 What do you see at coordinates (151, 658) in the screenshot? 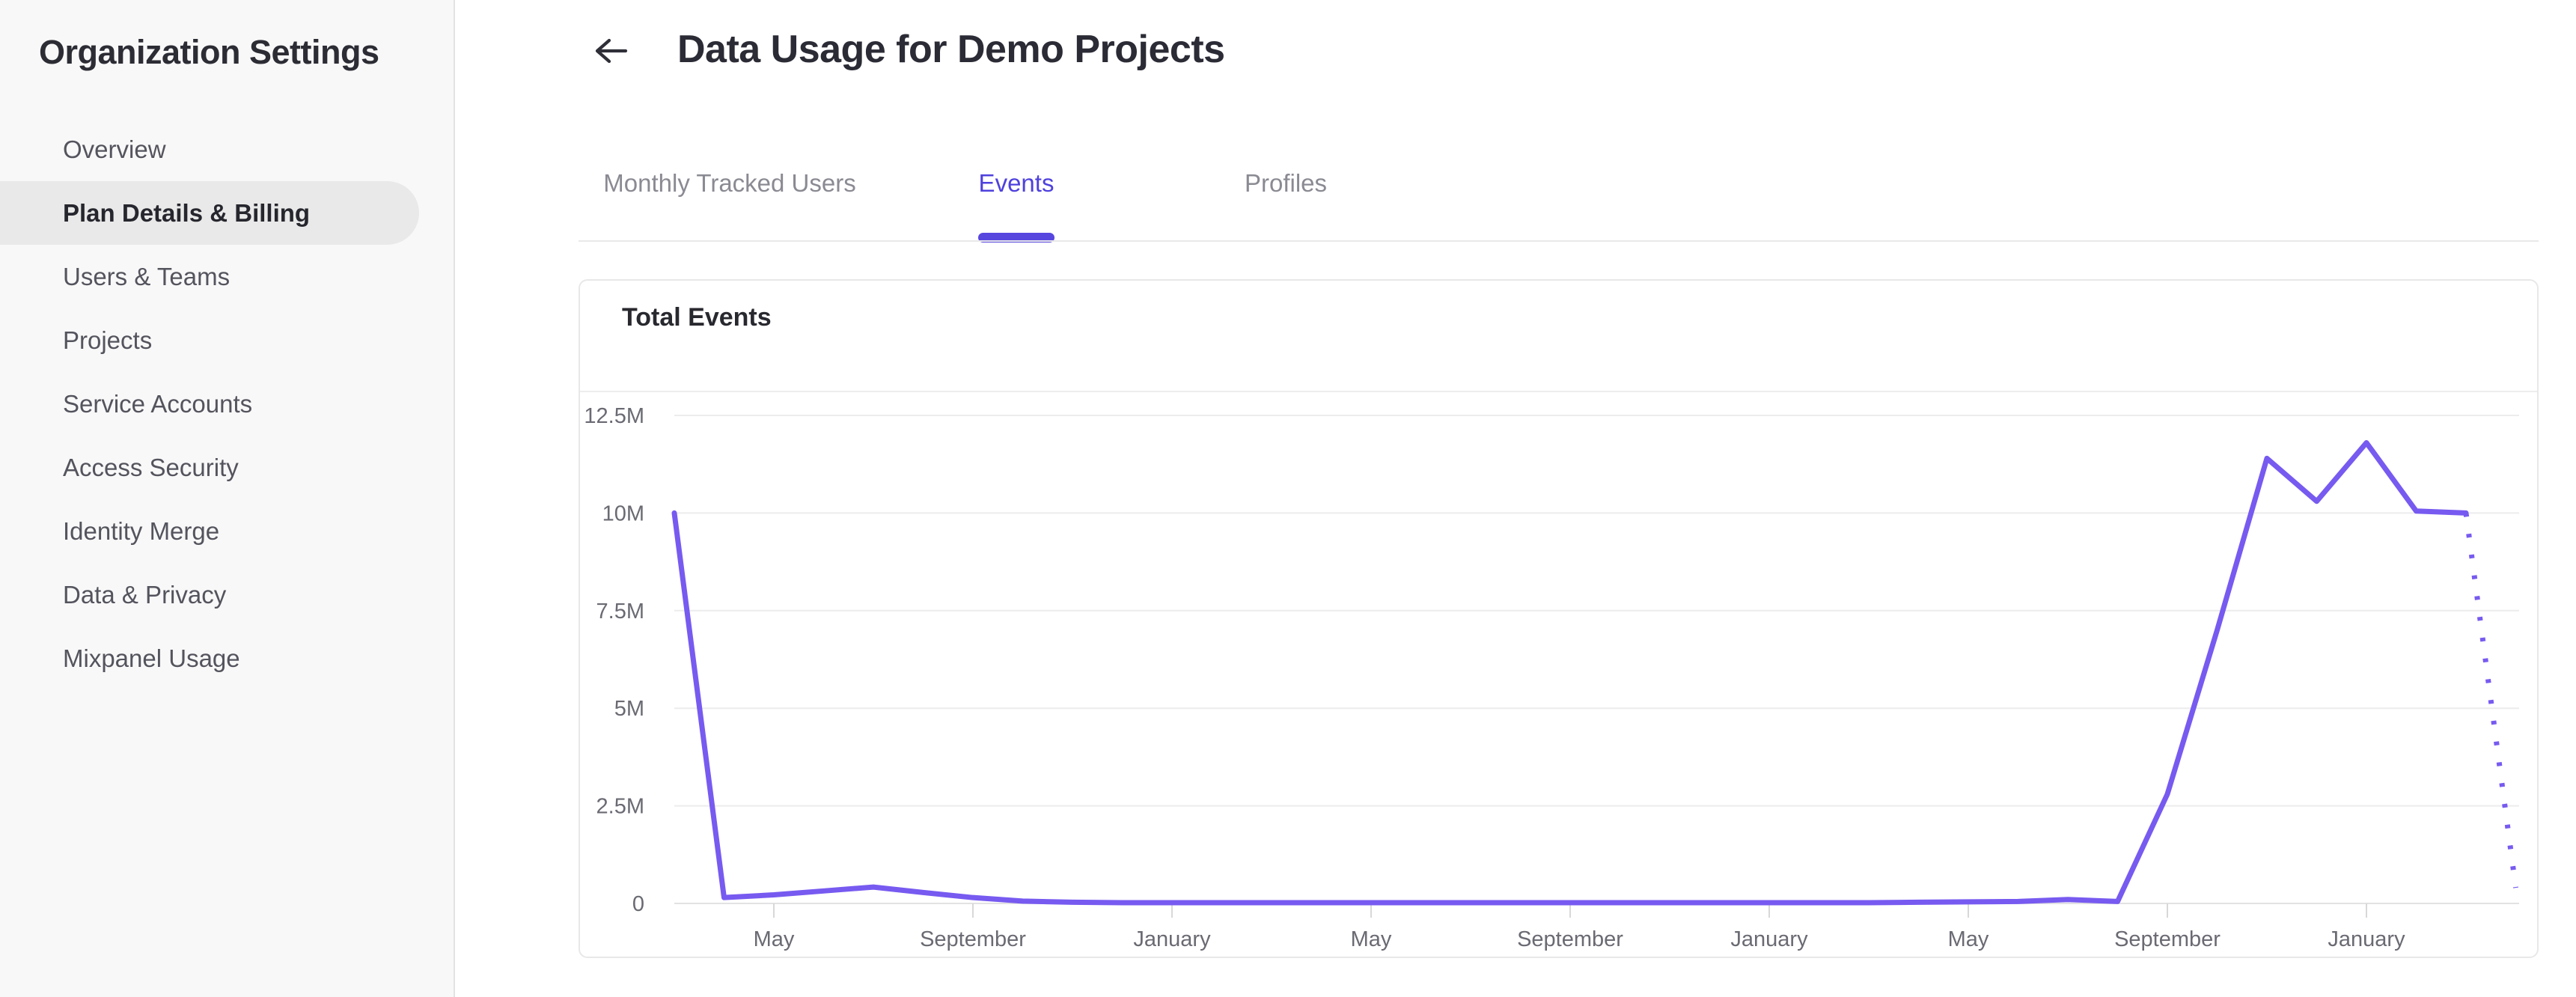
I see `sidebar-item-mixpanel-usage: Mixpanel Usage` at bounding box center [151, 658].